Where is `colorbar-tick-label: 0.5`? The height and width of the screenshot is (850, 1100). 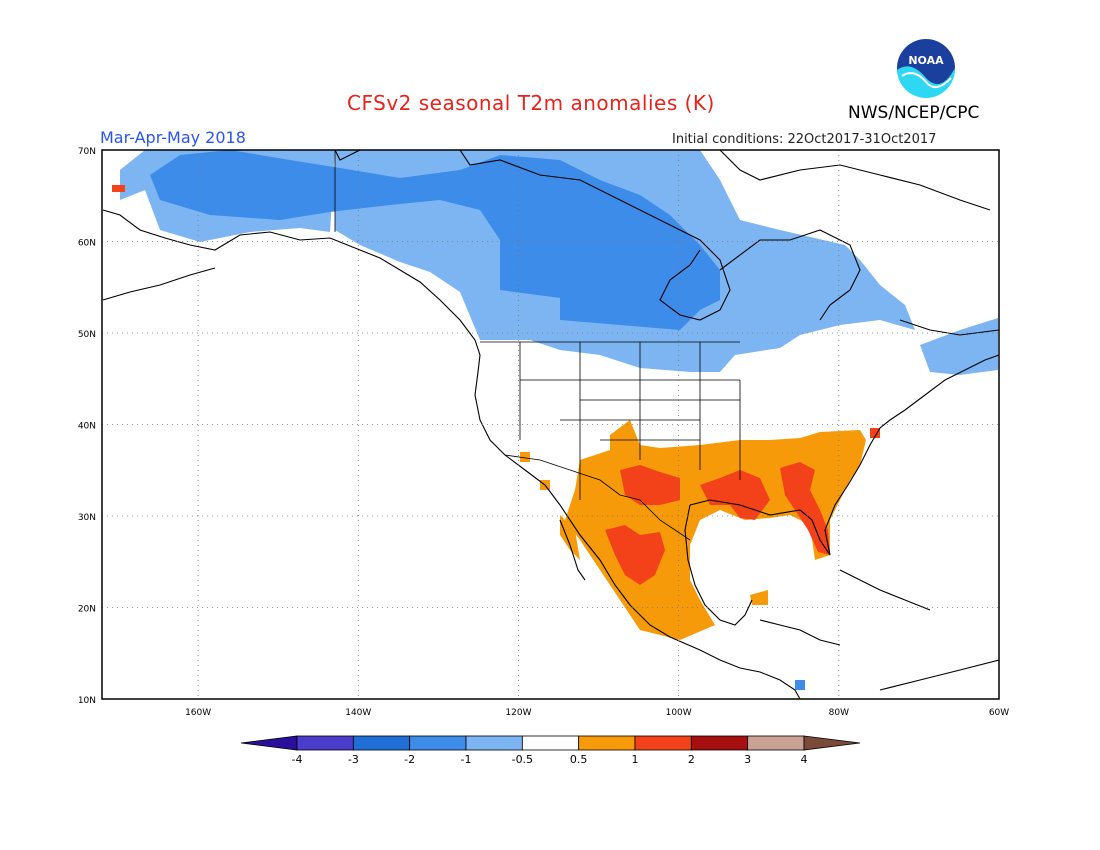 colorbar-tick-label: 0.5 is located at coordinates (579, 759).